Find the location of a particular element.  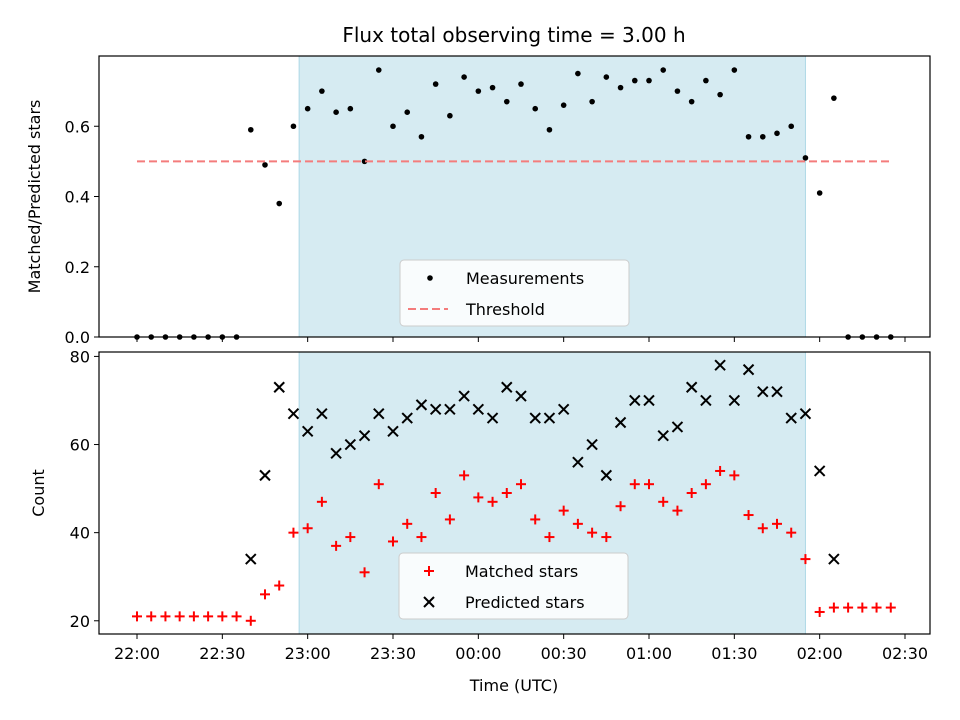

x-tick-label: 23:30 is located at coordinates (393, 653).